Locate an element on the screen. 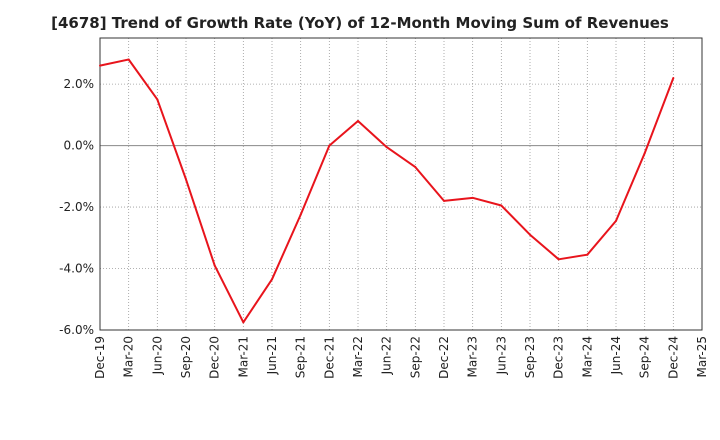  x-tick-label: Jun-23 is located at coordinates (501, 355).